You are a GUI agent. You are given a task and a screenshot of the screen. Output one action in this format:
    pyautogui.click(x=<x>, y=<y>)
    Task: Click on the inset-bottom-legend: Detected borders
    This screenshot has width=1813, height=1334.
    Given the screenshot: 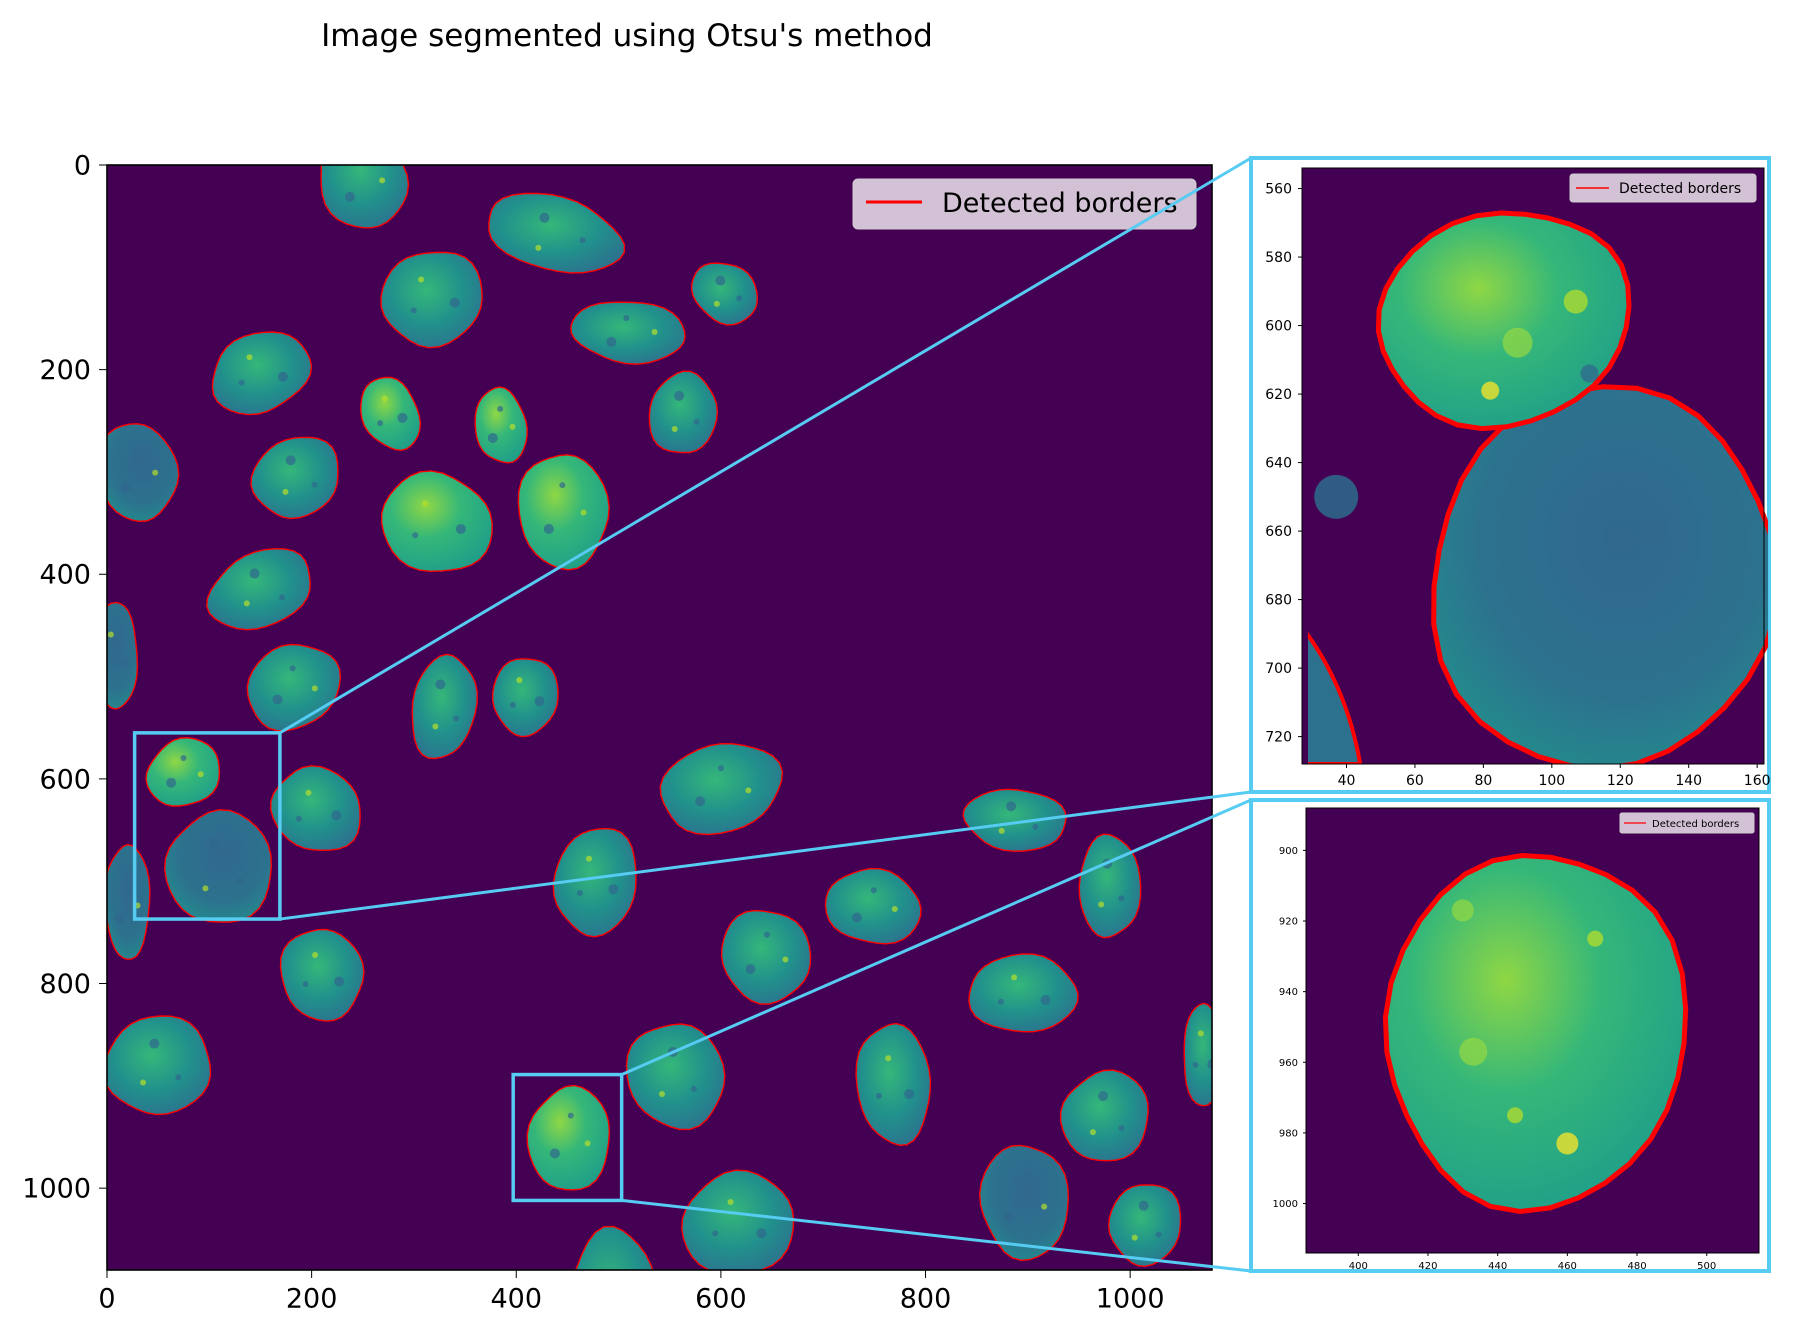 What is the action you would take?
    pyautogui.click(x=1687, y=823)
    